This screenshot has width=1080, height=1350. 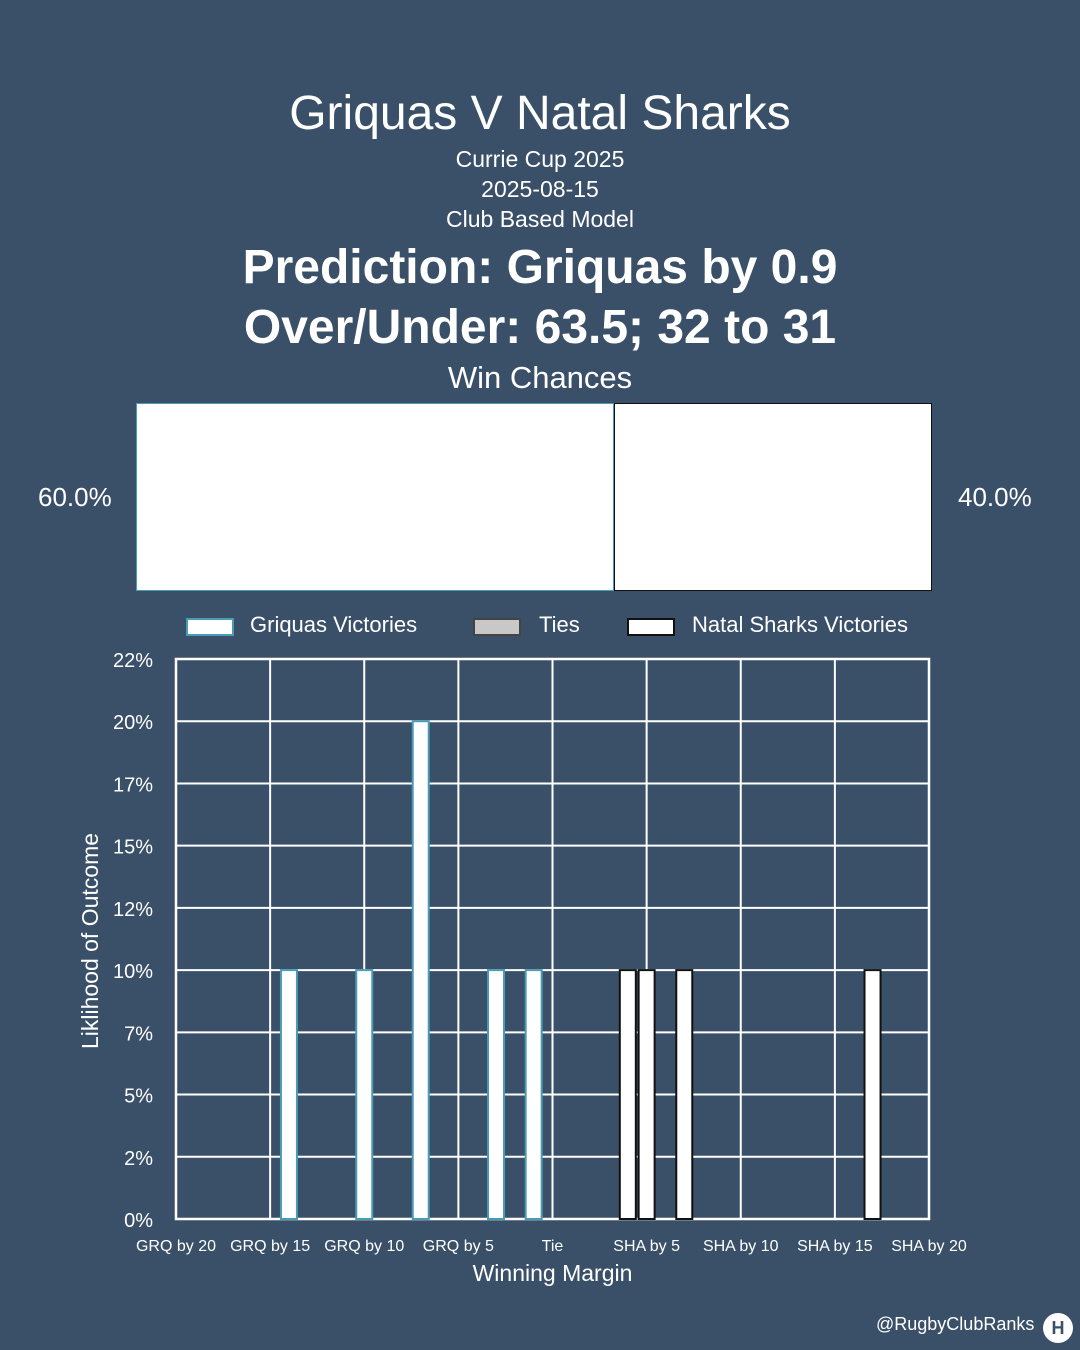 What do you see at coordinates (540, 377) in the screenshot?
I see `win-chances-title: Win Chances` at bounding box center [540, 377].